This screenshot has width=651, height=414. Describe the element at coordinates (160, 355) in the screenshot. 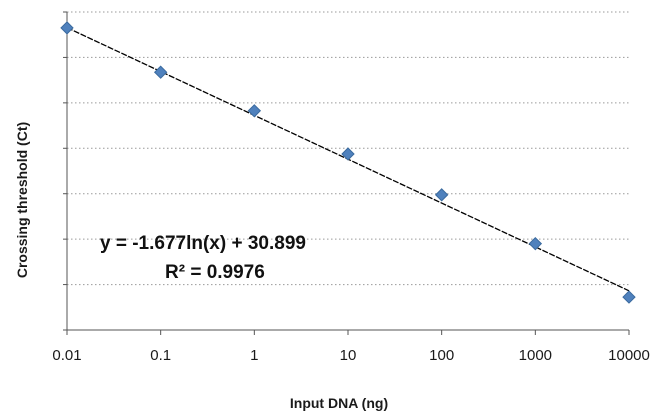

I see `x-tick-label: 0.1` at that location.